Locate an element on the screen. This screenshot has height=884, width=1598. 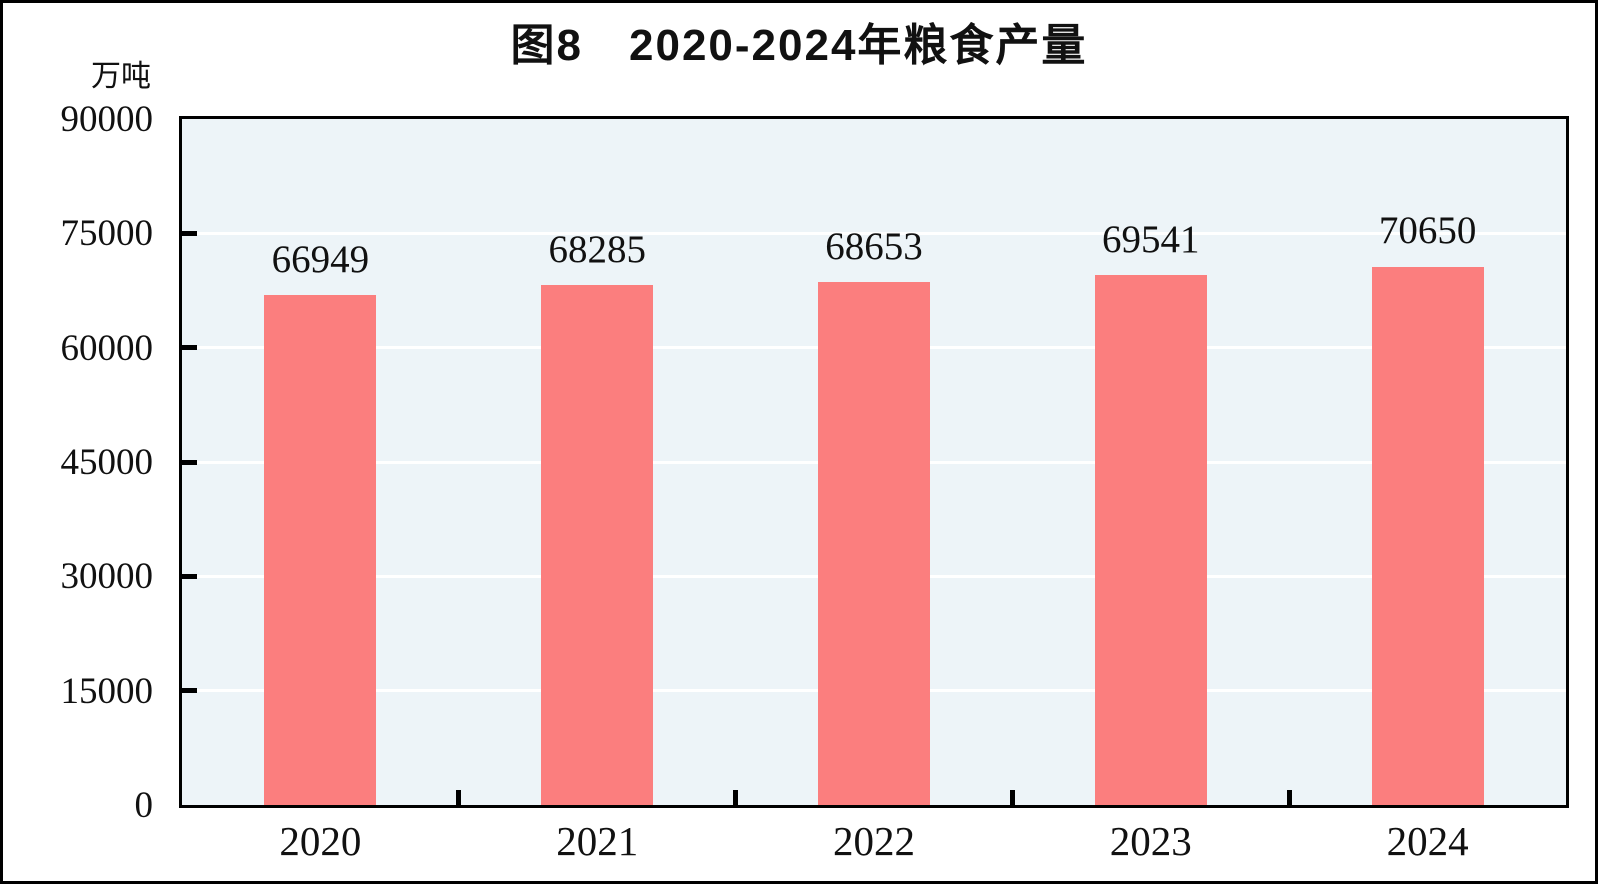
bar-2021 is located at coordinates (597, 544).